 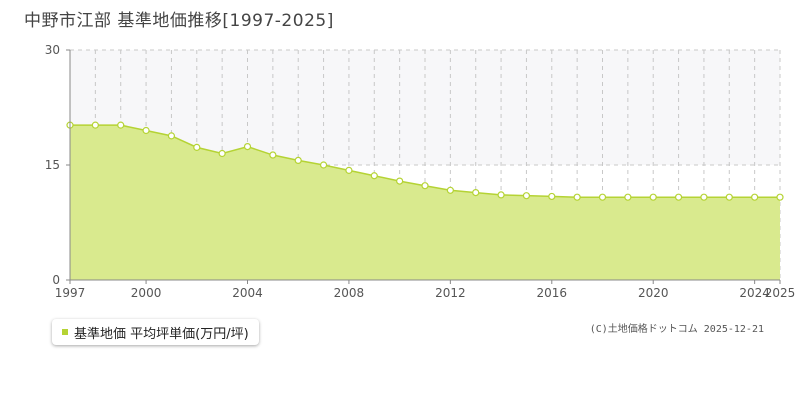 What do you see at coordinates (121, 125) in the screenshot?
I see `data-point-1999` at bounding box center [121, 125].